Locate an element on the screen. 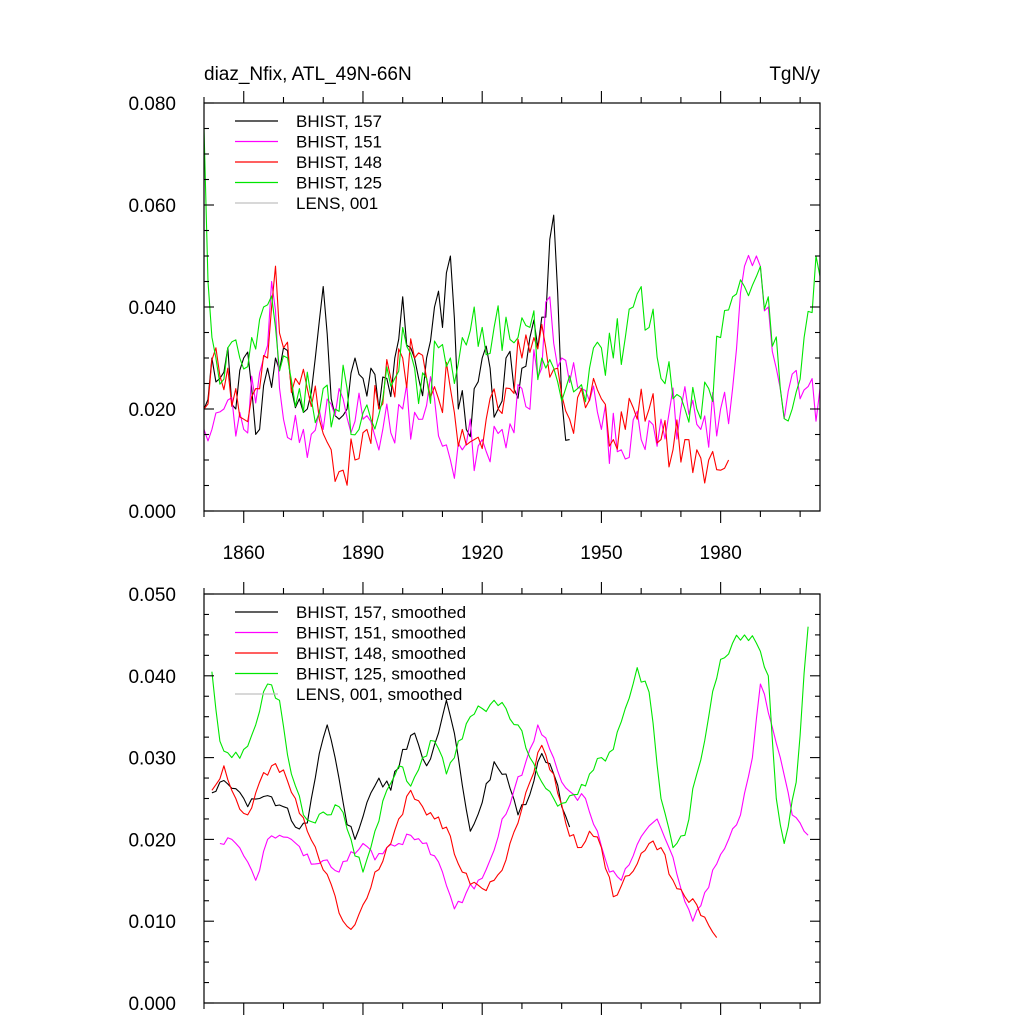  legend-label: BHIST, 148, smoothed is located at coordinates (381, 653).